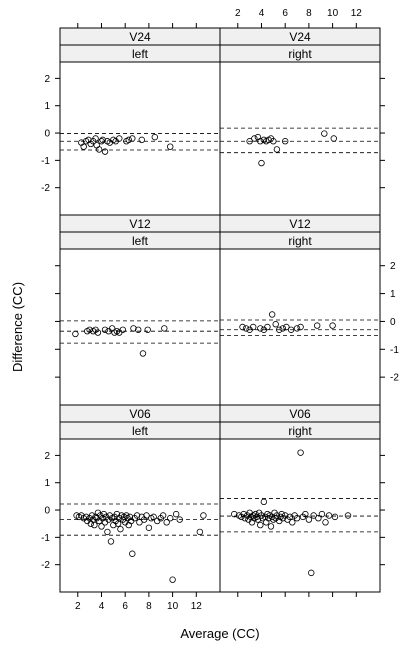  I want to click on y-tick-label-left: 0, so click(47, 511).